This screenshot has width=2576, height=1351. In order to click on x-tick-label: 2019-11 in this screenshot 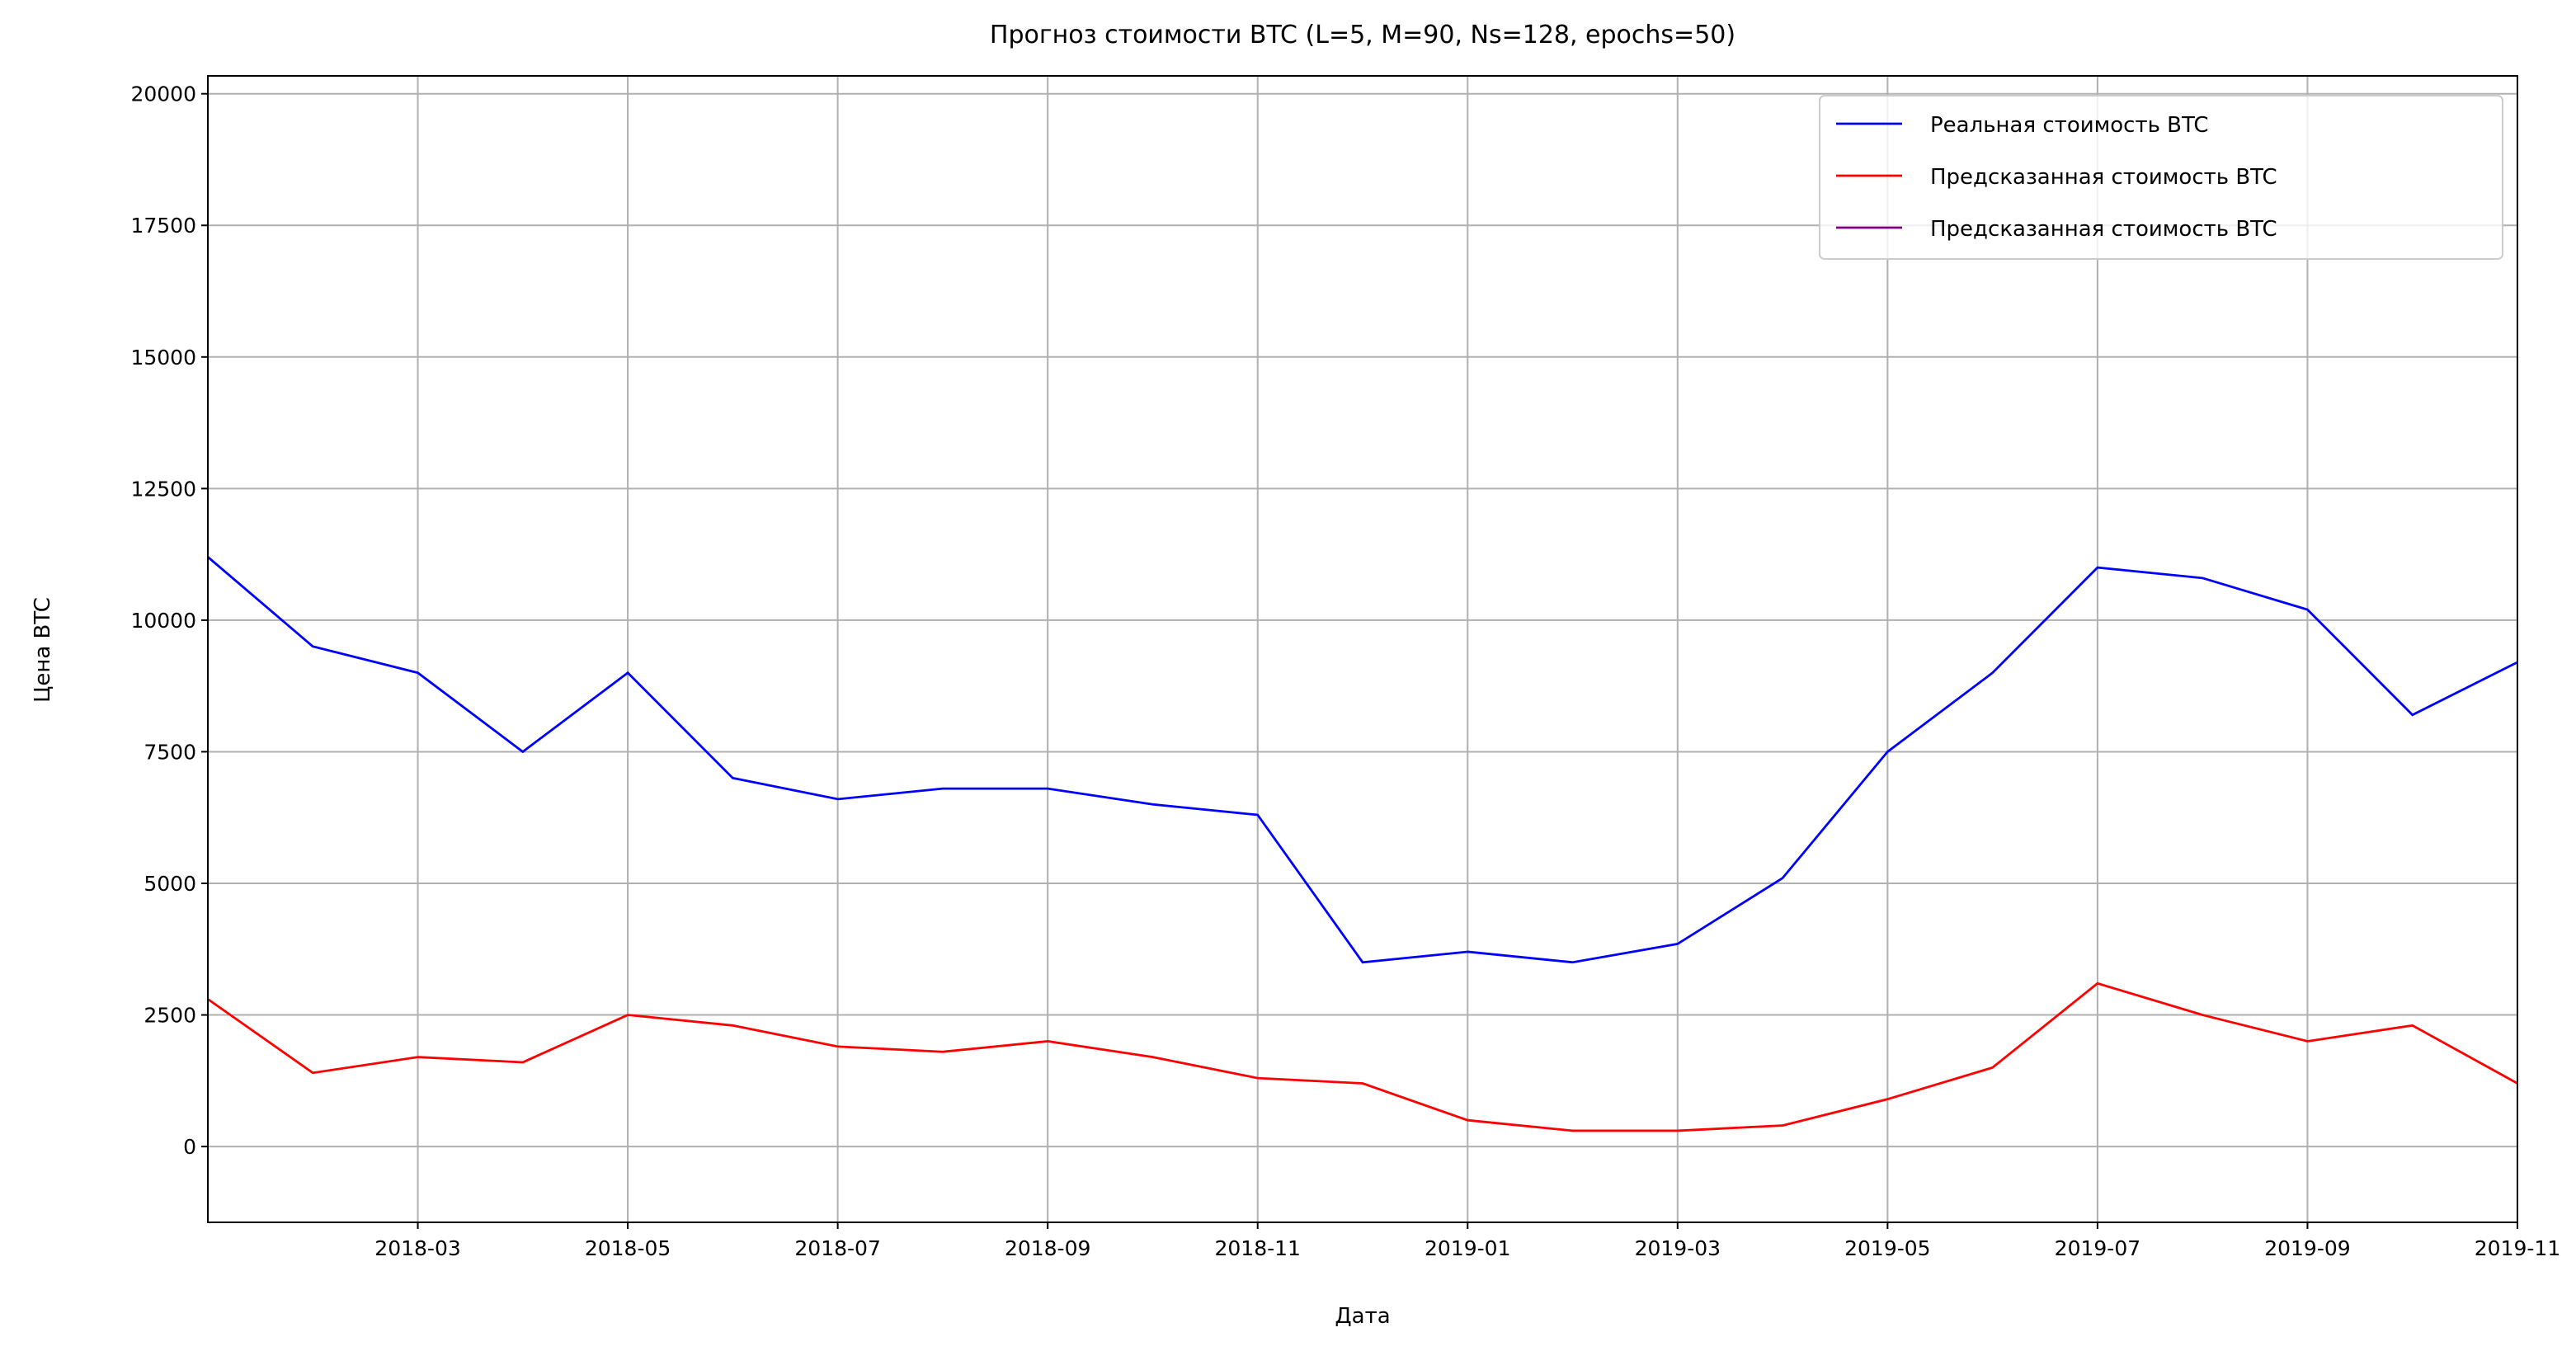, I will do `click(2517, 1248)`.